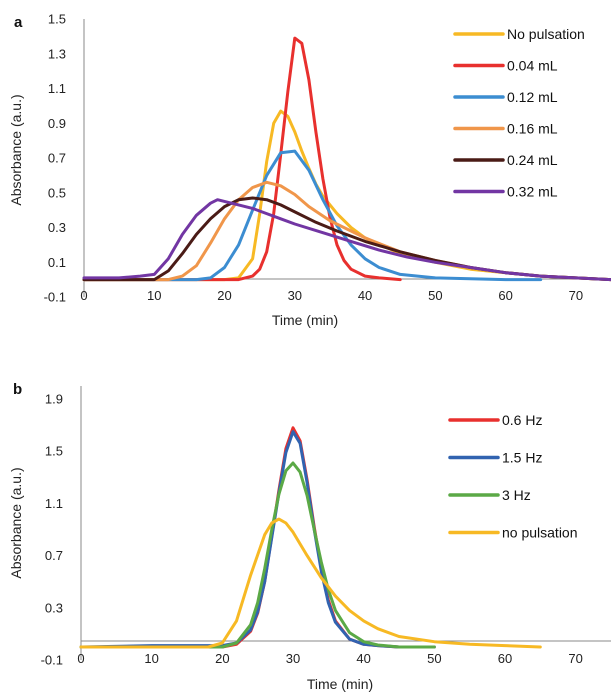 This screenshot has height=695, width=611. I want to click on legend-label: 3 Hz, so click(516, 495).